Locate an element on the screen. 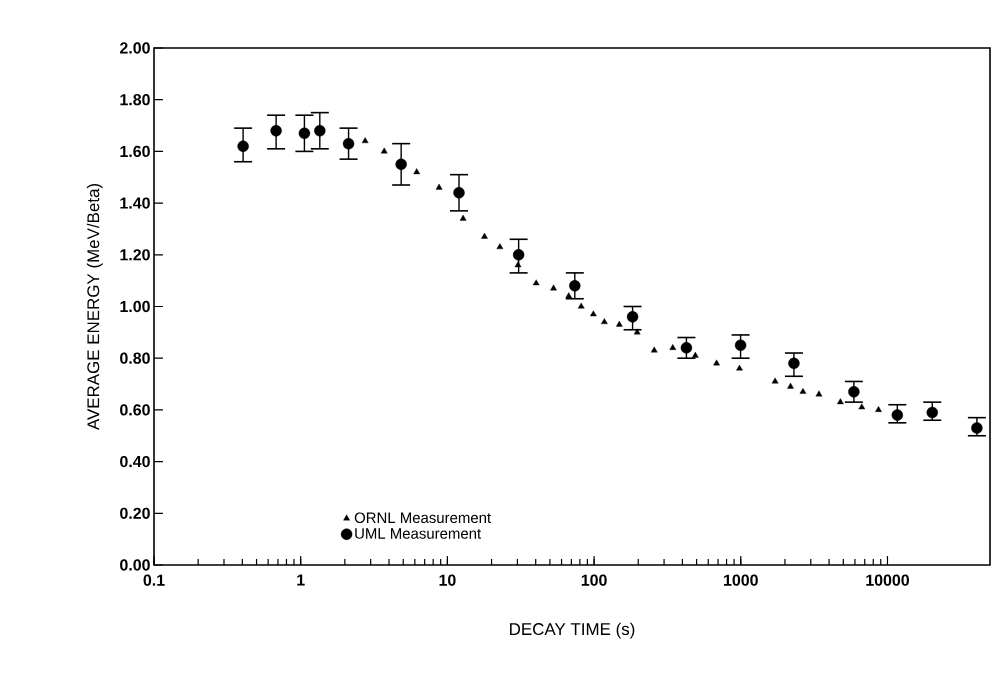  y-tick-label: 0.60 is located at coordinates (135, 410).